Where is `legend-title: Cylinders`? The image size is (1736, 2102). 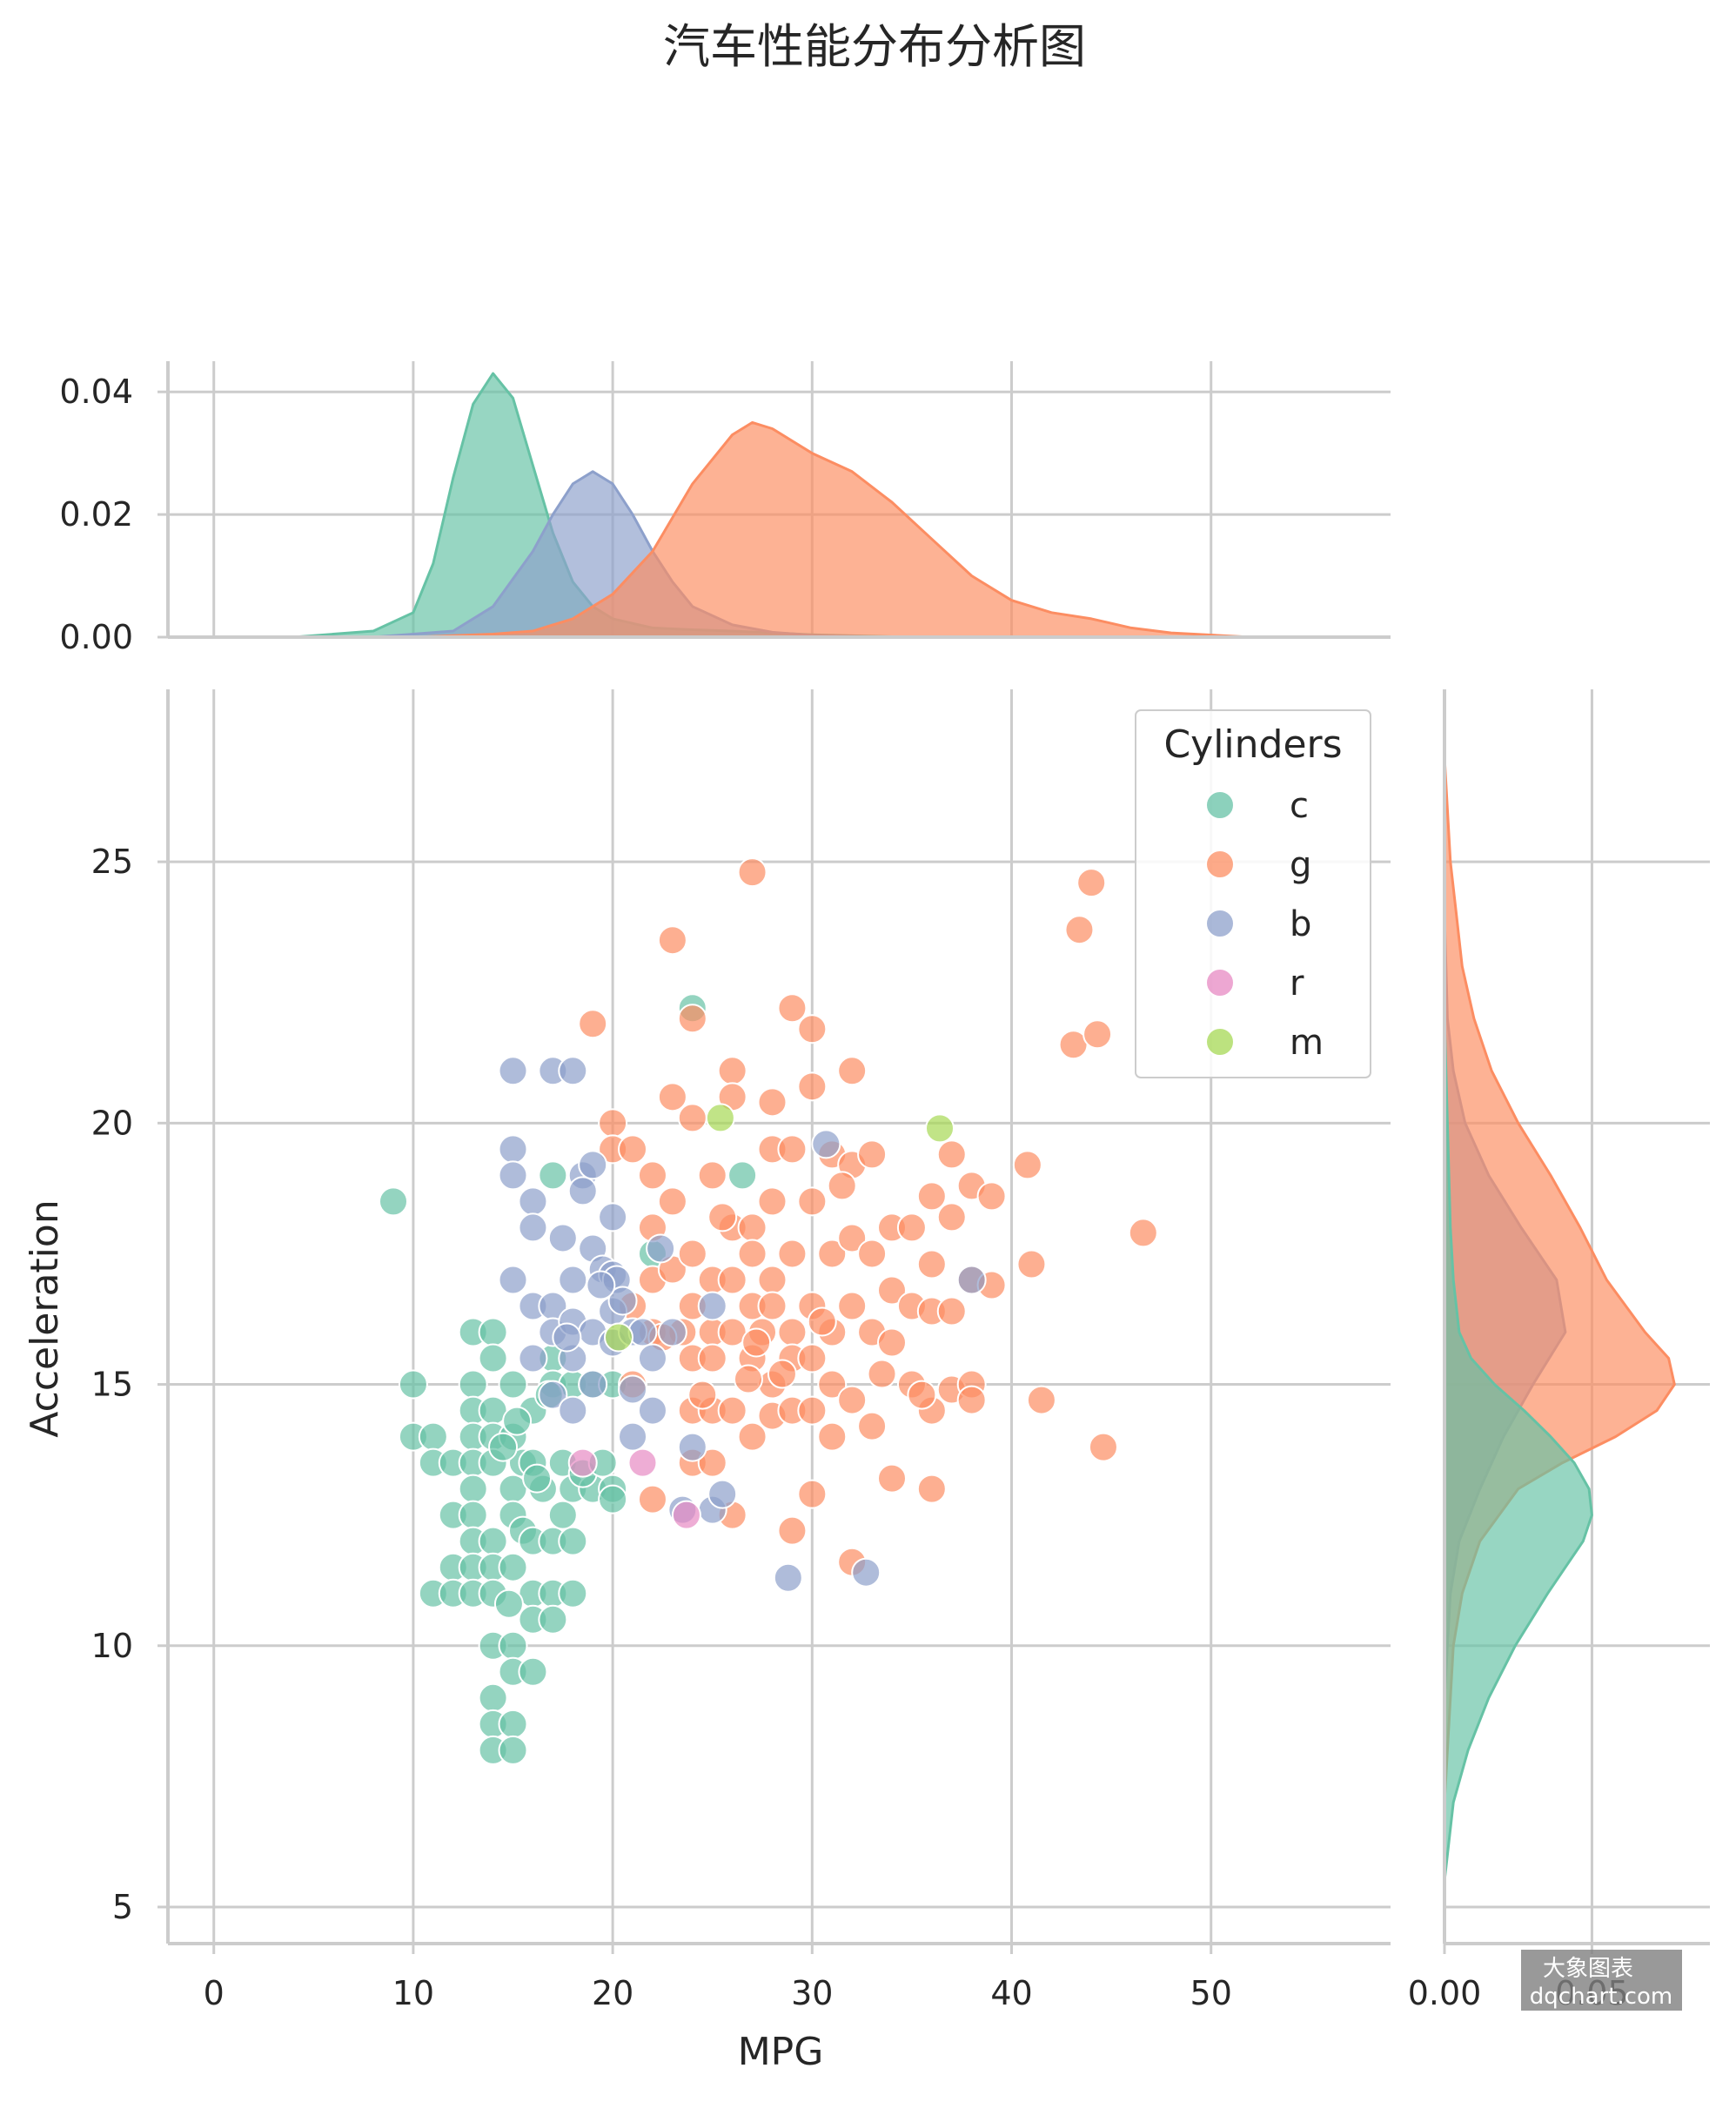 legend-title: Cylinders is located at coordinates (1253, 744).